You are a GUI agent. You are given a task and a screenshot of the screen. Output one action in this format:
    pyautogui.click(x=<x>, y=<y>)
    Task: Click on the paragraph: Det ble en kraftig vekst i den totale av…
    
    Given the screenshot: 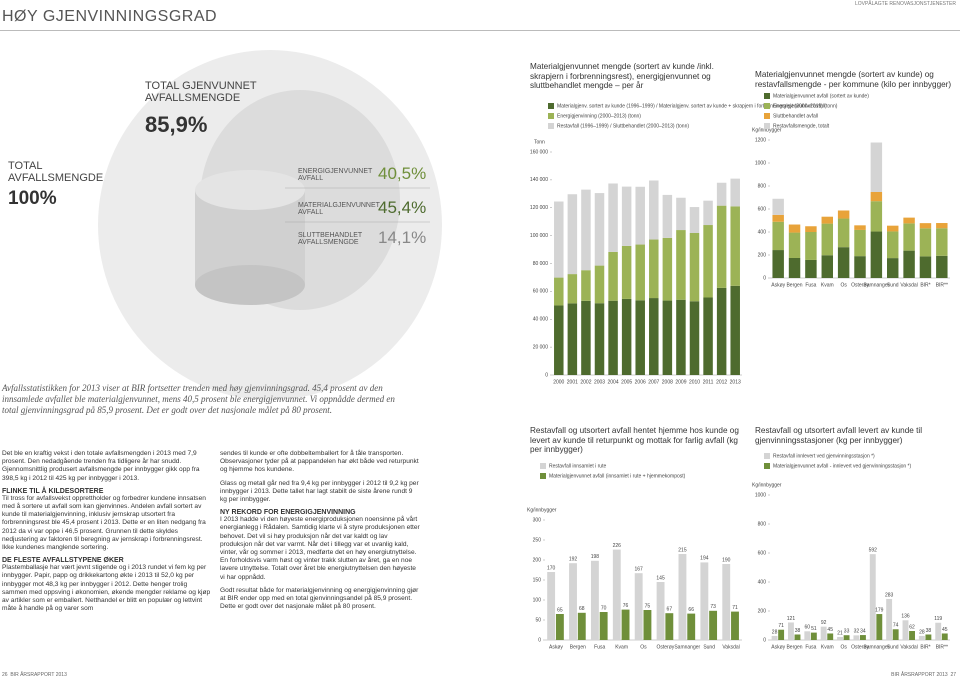 What is the action you would take?
    pyautogui.click(x=101, y=466)
    